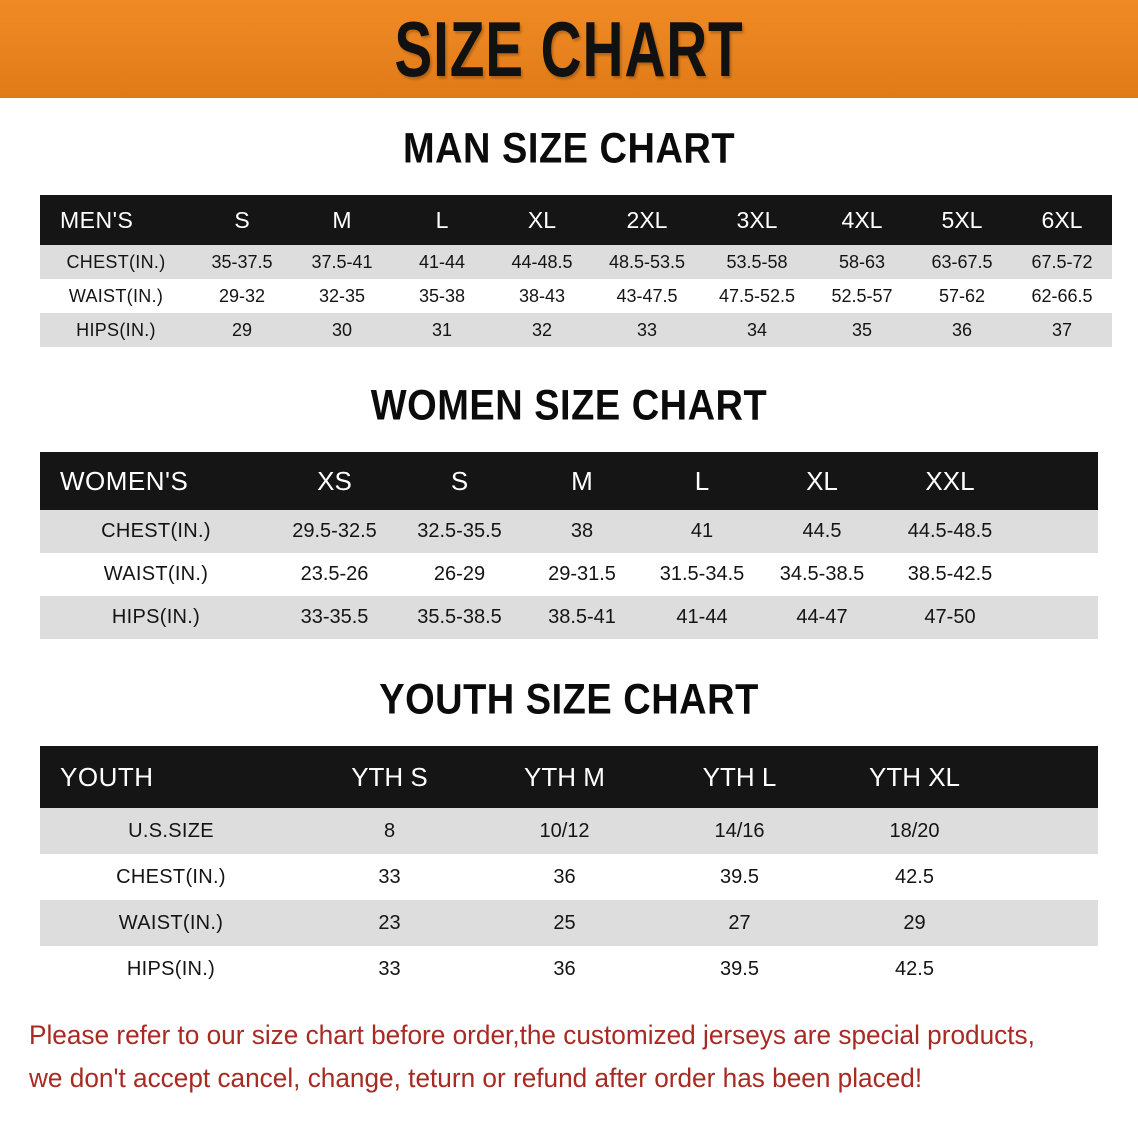 The width and height of the screenshot is (1138, 1132). Describe the element at coordinates (962, 296) in the screenshot. I see `man-waist-5xl: 57-62` at that location.